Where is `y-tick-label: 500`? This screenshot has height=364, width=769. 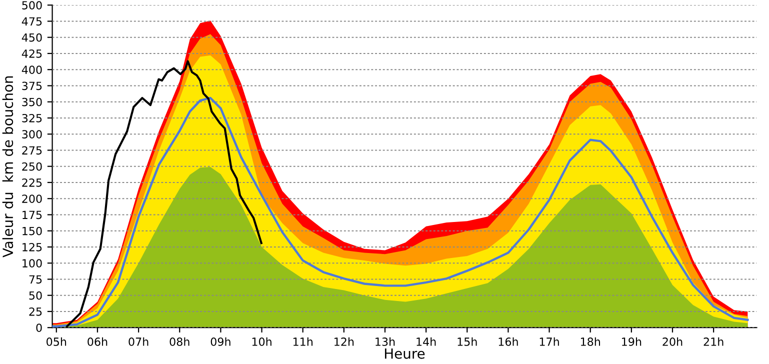
y-tick-label: 500 is located at coordinates (32, 5).